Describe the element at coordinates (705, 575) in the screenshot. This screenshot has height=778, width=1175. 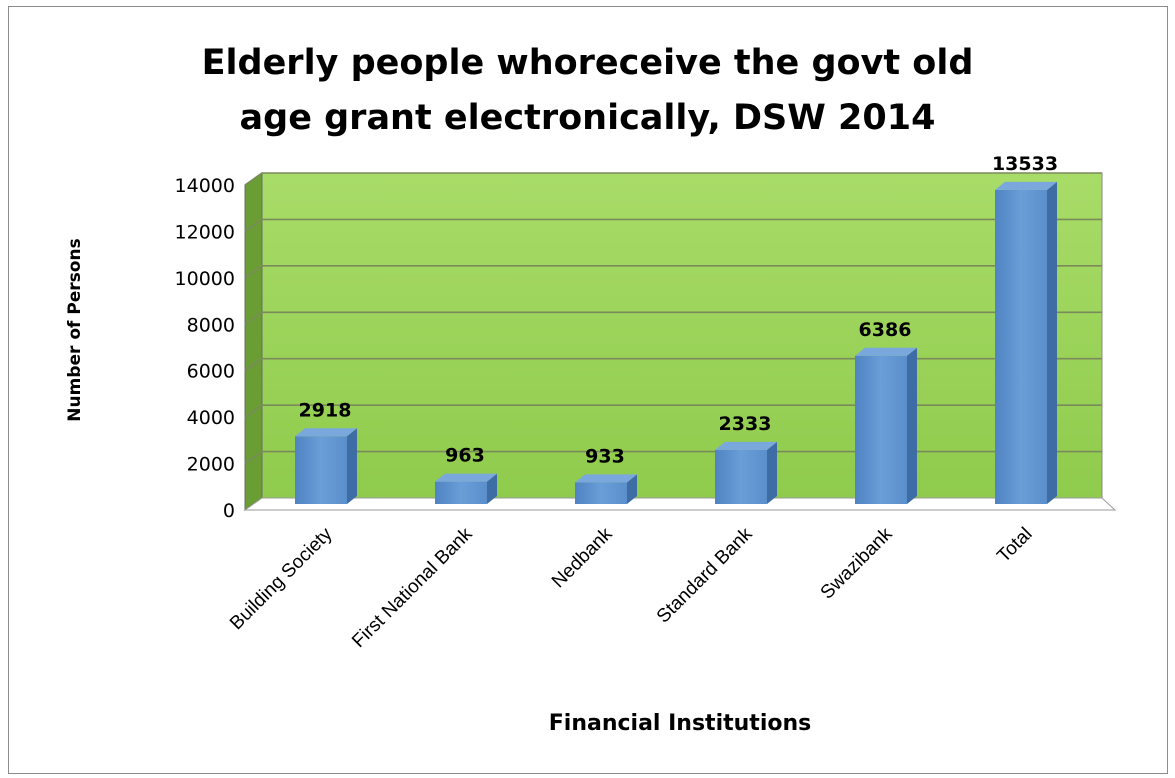
I see `x-category-label: Standard Bank` at that location.